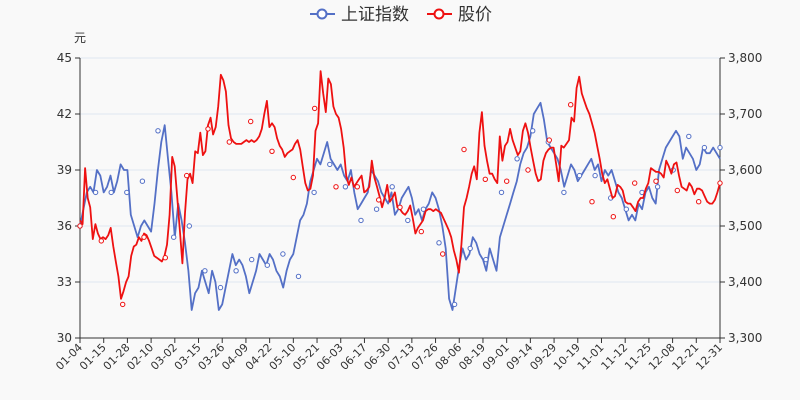  What do you see at coordinates (64, 170) in the screenshot?
I see `left-tick-label: 39` at bounding box center [64, 170].